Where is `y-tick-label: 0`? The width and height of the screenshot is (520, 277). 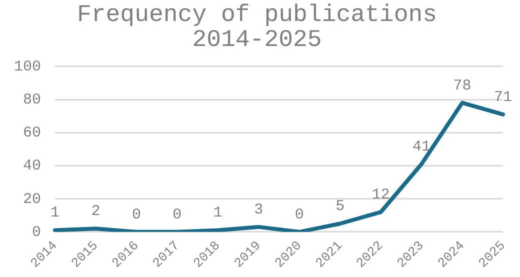 y-tick-label: 0 is located at coordinates (37, 232).